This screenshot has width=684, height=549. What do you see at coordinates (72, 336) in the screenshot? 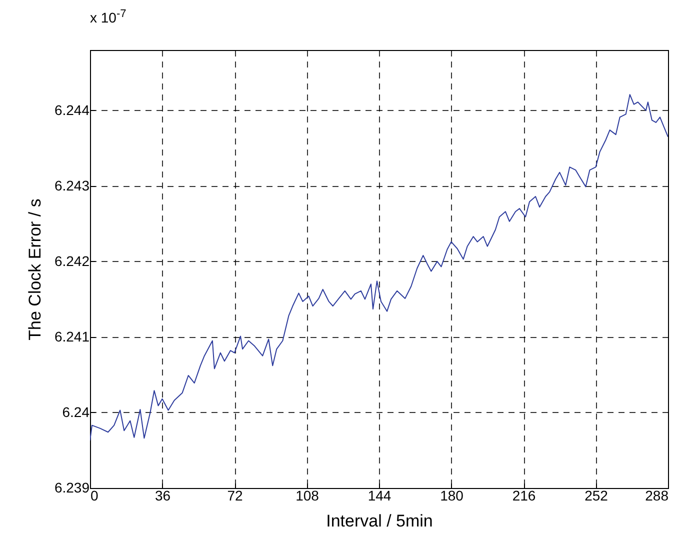
I see `y-tick-label: 6.241` at bounding box center [72, 336].